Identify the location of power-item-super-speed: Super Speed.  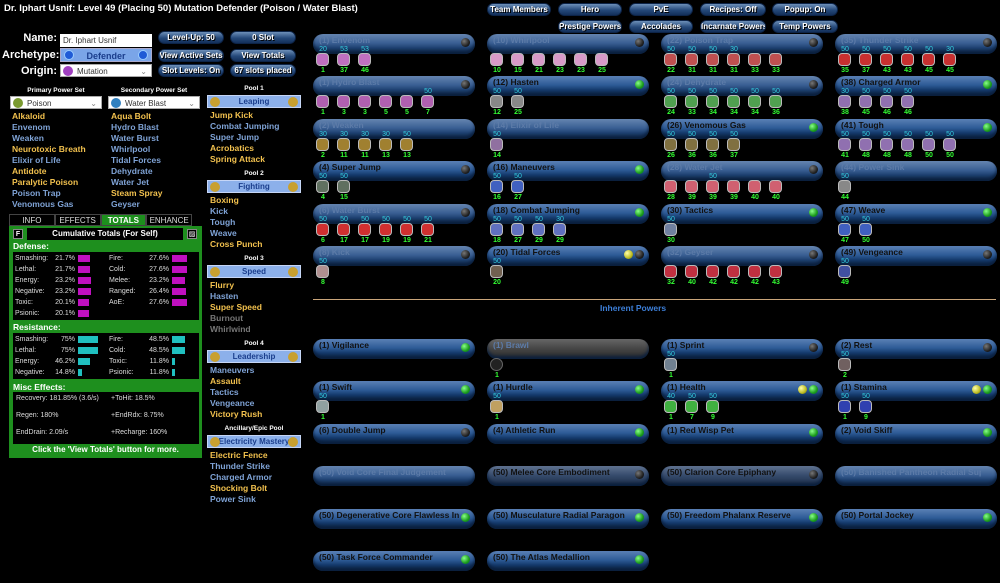
(236, 307).